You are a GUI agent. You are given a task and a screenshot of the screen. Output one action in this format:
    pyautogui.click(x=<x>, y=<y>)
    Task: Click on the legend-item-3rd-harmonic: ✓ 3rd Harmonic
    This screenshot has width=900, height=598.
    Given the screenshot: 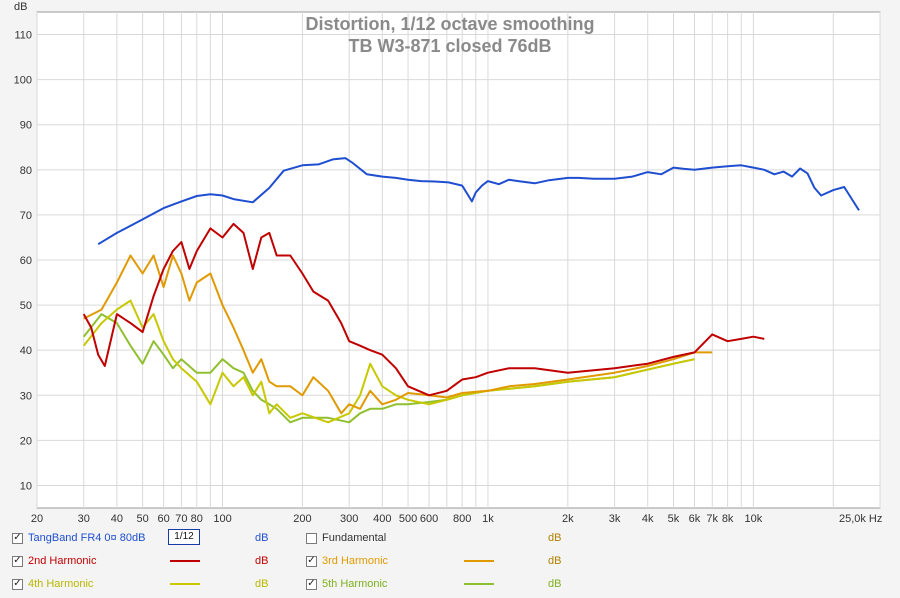 What is the action you would take?
    pyautogui.click(x=347, y=561)
    